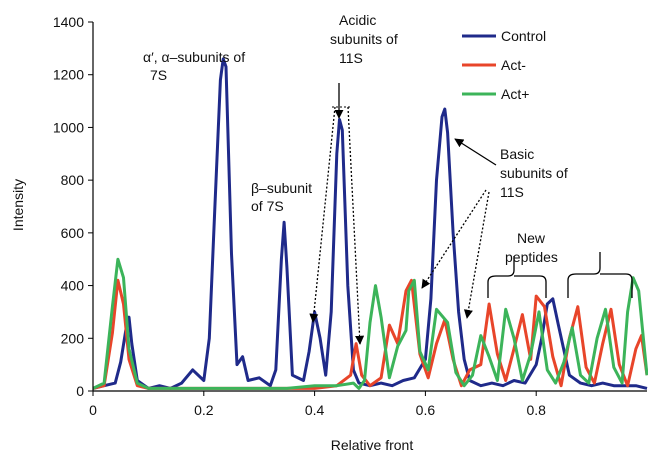 The height and width of the screenshot is (456, 648). I want to click on y-tick-label: 400, so click(73, 286).